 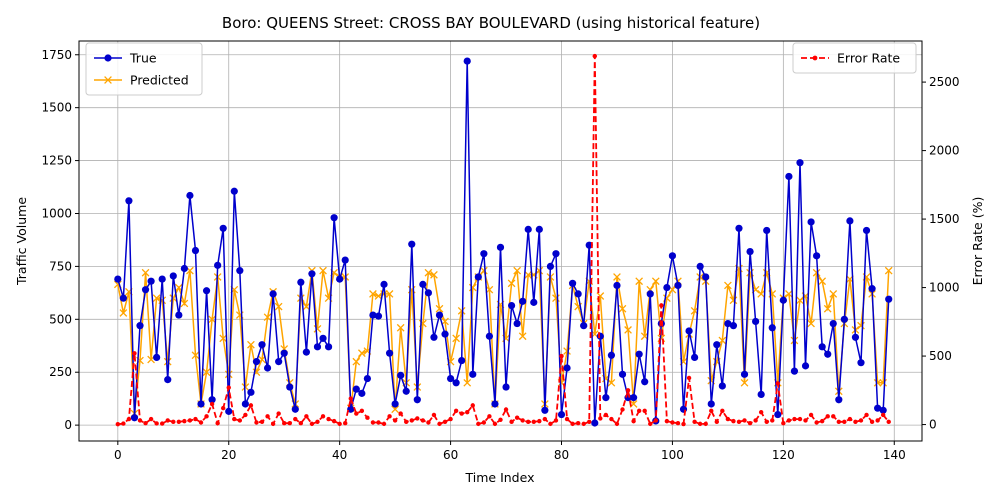 I want to click on legend-item: Error Rate, so click(x=850, y=58).